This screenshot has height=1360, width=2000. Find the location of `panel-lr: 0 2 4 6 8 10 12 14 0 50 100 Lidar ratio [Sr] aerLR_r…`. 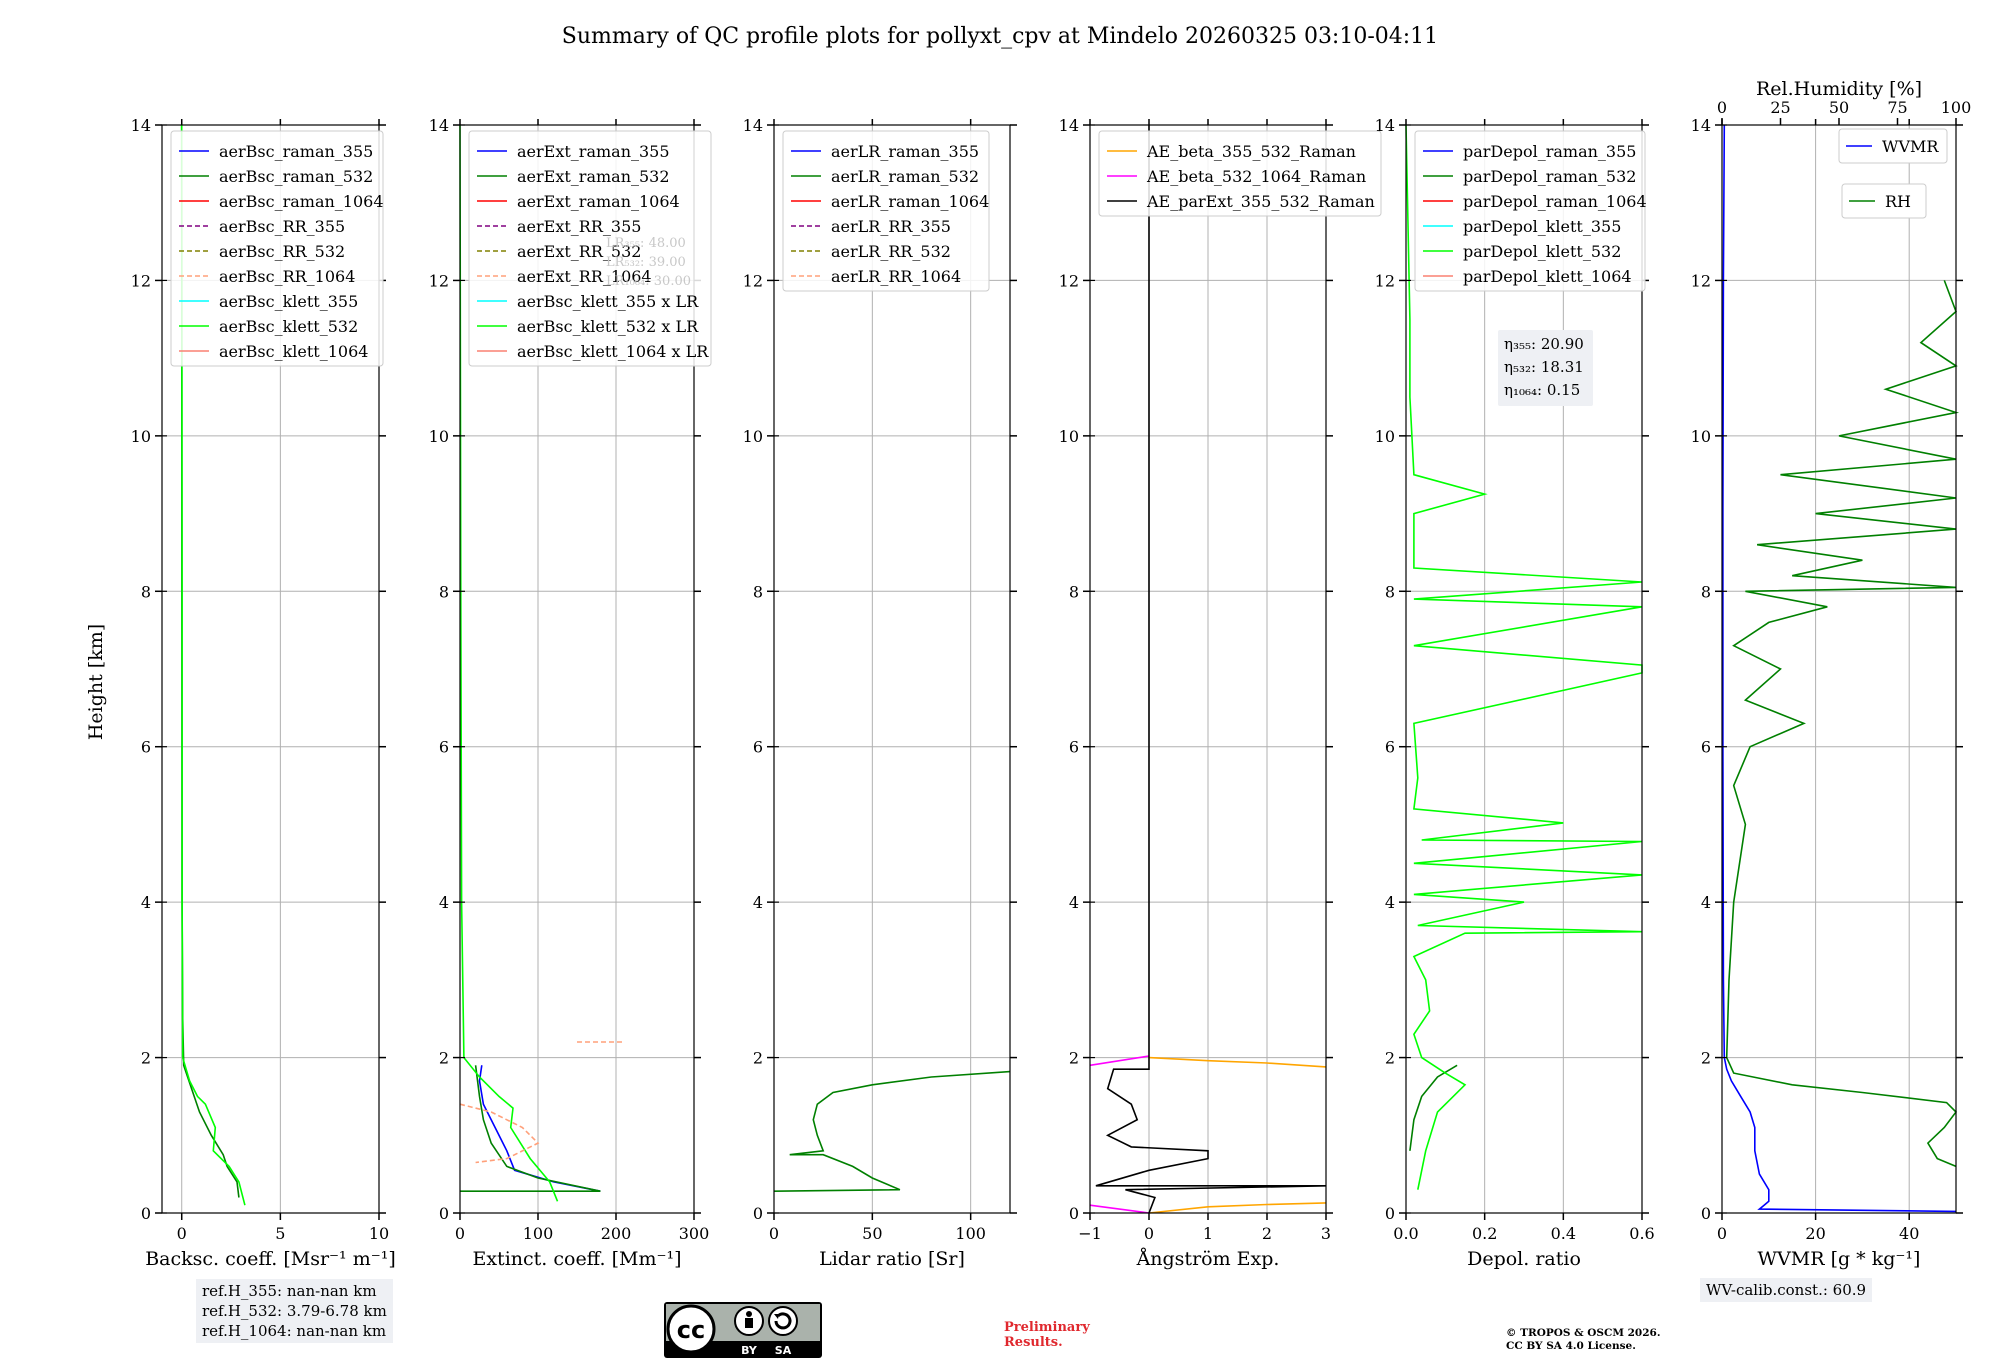

panel-lr: 0 2 4 6 8 10 12 14 0 50 100 Lidar ratio [Sr] aerLR_r… is located at coordinates (880, 693).